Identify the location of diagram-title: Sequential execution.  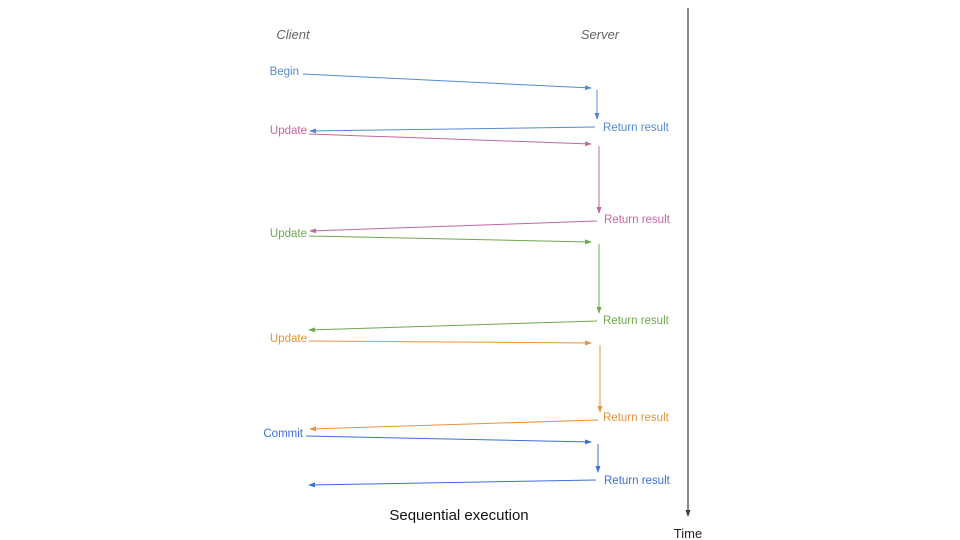
(459, 515).